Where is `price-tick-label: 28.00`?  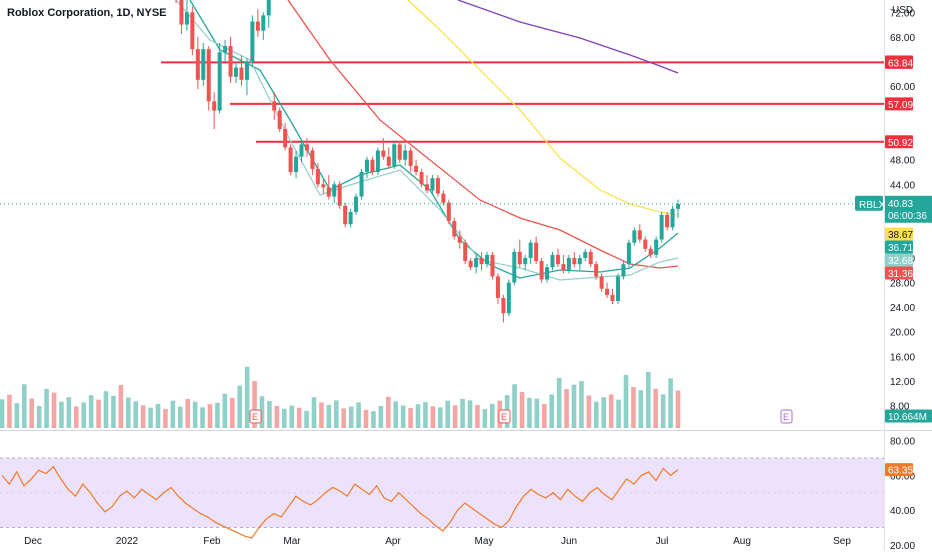 price-tick-label: 28.00 is located at coordinates (902, 284).